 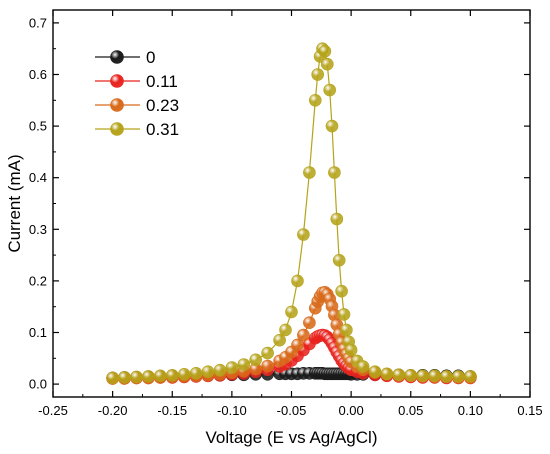 What do you see at coordinates (38, 332) in the screenshot?
I see `y-tick-label: 0.1` at bounding box center [38, 332].